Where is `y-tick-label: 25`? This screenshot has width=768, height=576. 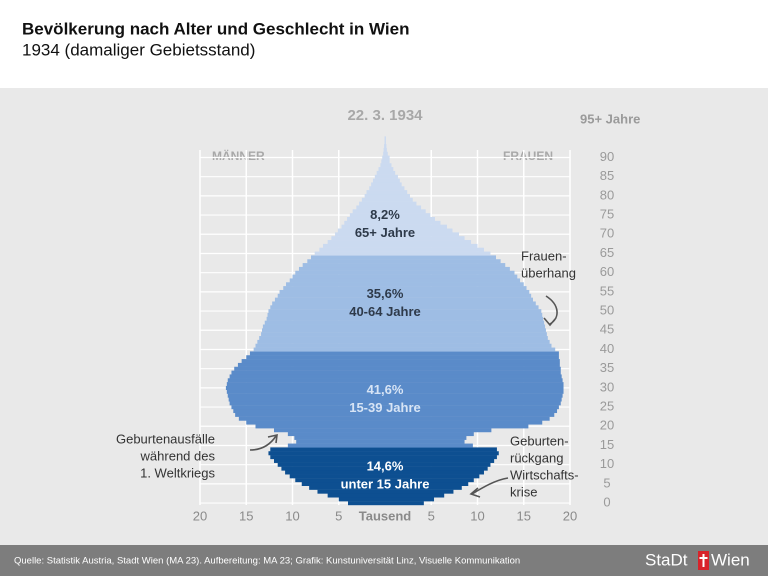 y-tick-label: 25 is located at coordinates (607, 406).